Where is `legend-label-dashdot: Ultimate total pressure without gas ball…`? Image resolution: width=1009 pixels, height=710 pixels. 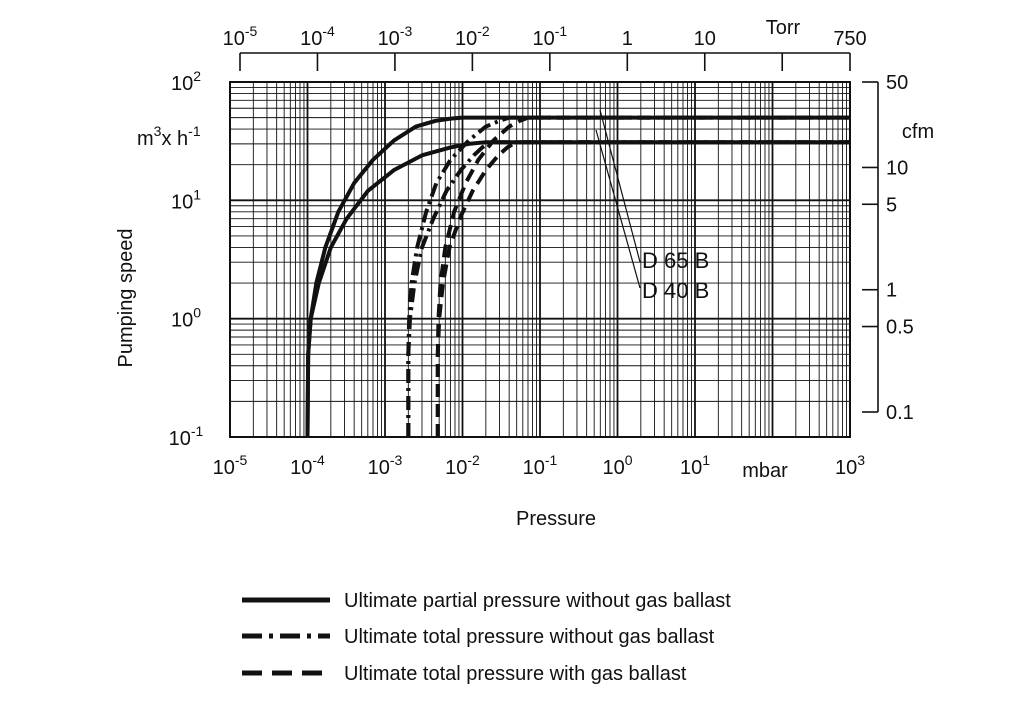
legend-label-dashdot: Ultimate total pressure without gas ball… is located at coordinates (529, 637).